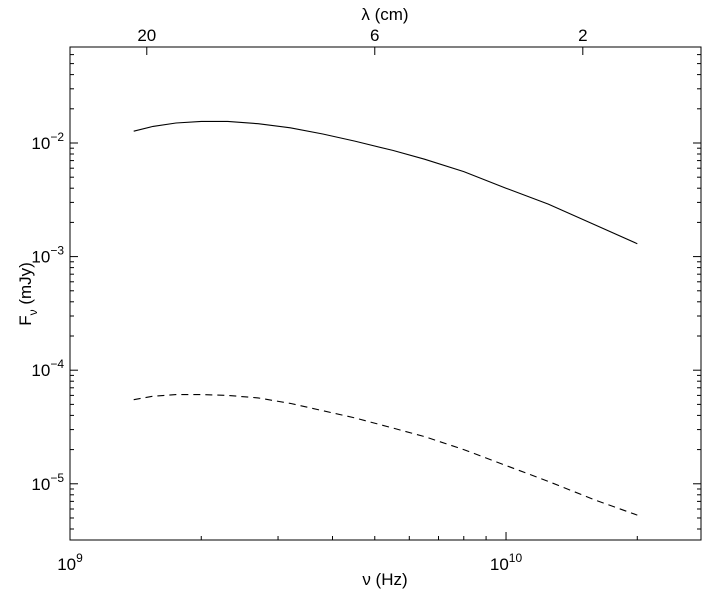 This screenshot has width=709, height=597. I want to click on y-tick-label: 10⁻⁵, so click(47, 482).